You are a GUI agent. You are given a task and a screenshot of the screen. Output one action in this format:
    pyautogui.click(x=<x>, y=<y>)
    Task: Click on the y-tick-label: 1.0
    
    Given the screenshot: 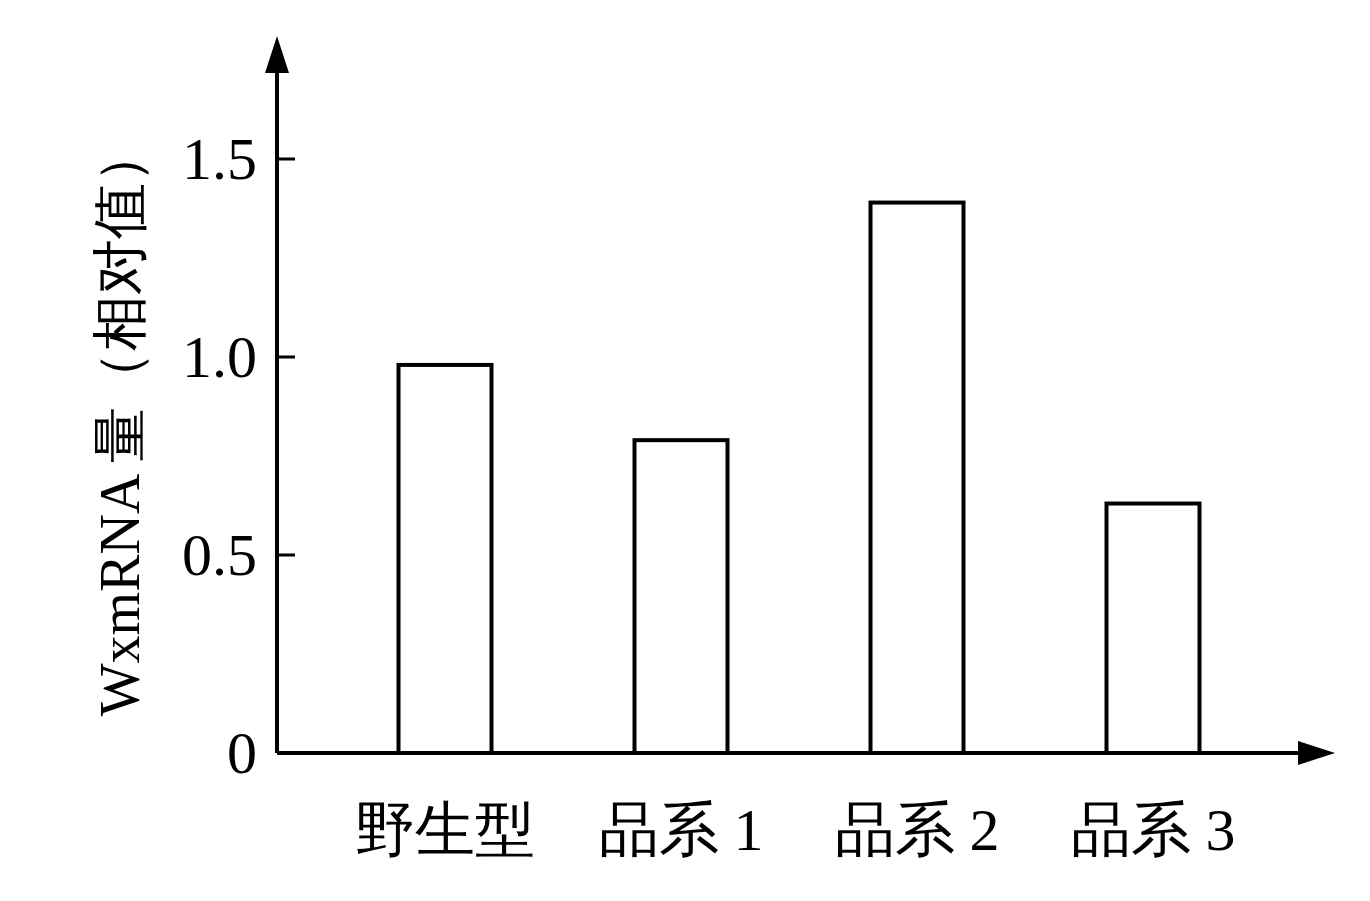 What is the action you would take?
    pyautogui.click(x=219, y=357)
    